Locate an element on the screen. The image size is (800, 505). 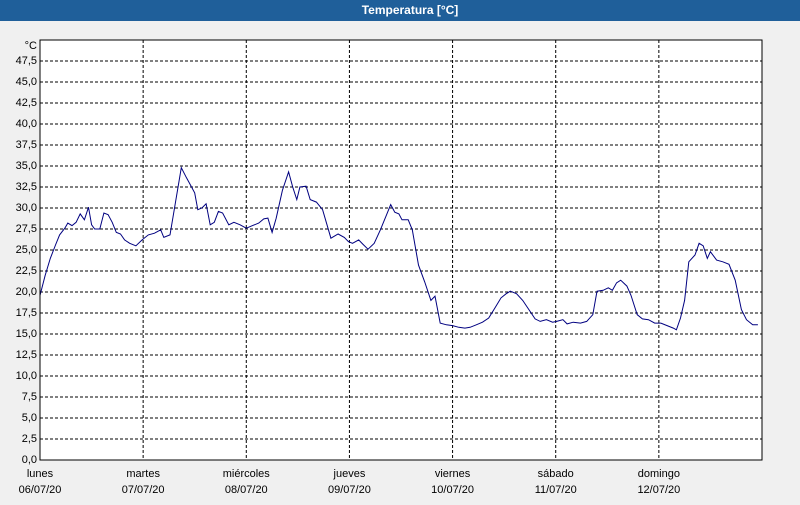
x-tick-label: viernes is located at coordinates (453, 474).